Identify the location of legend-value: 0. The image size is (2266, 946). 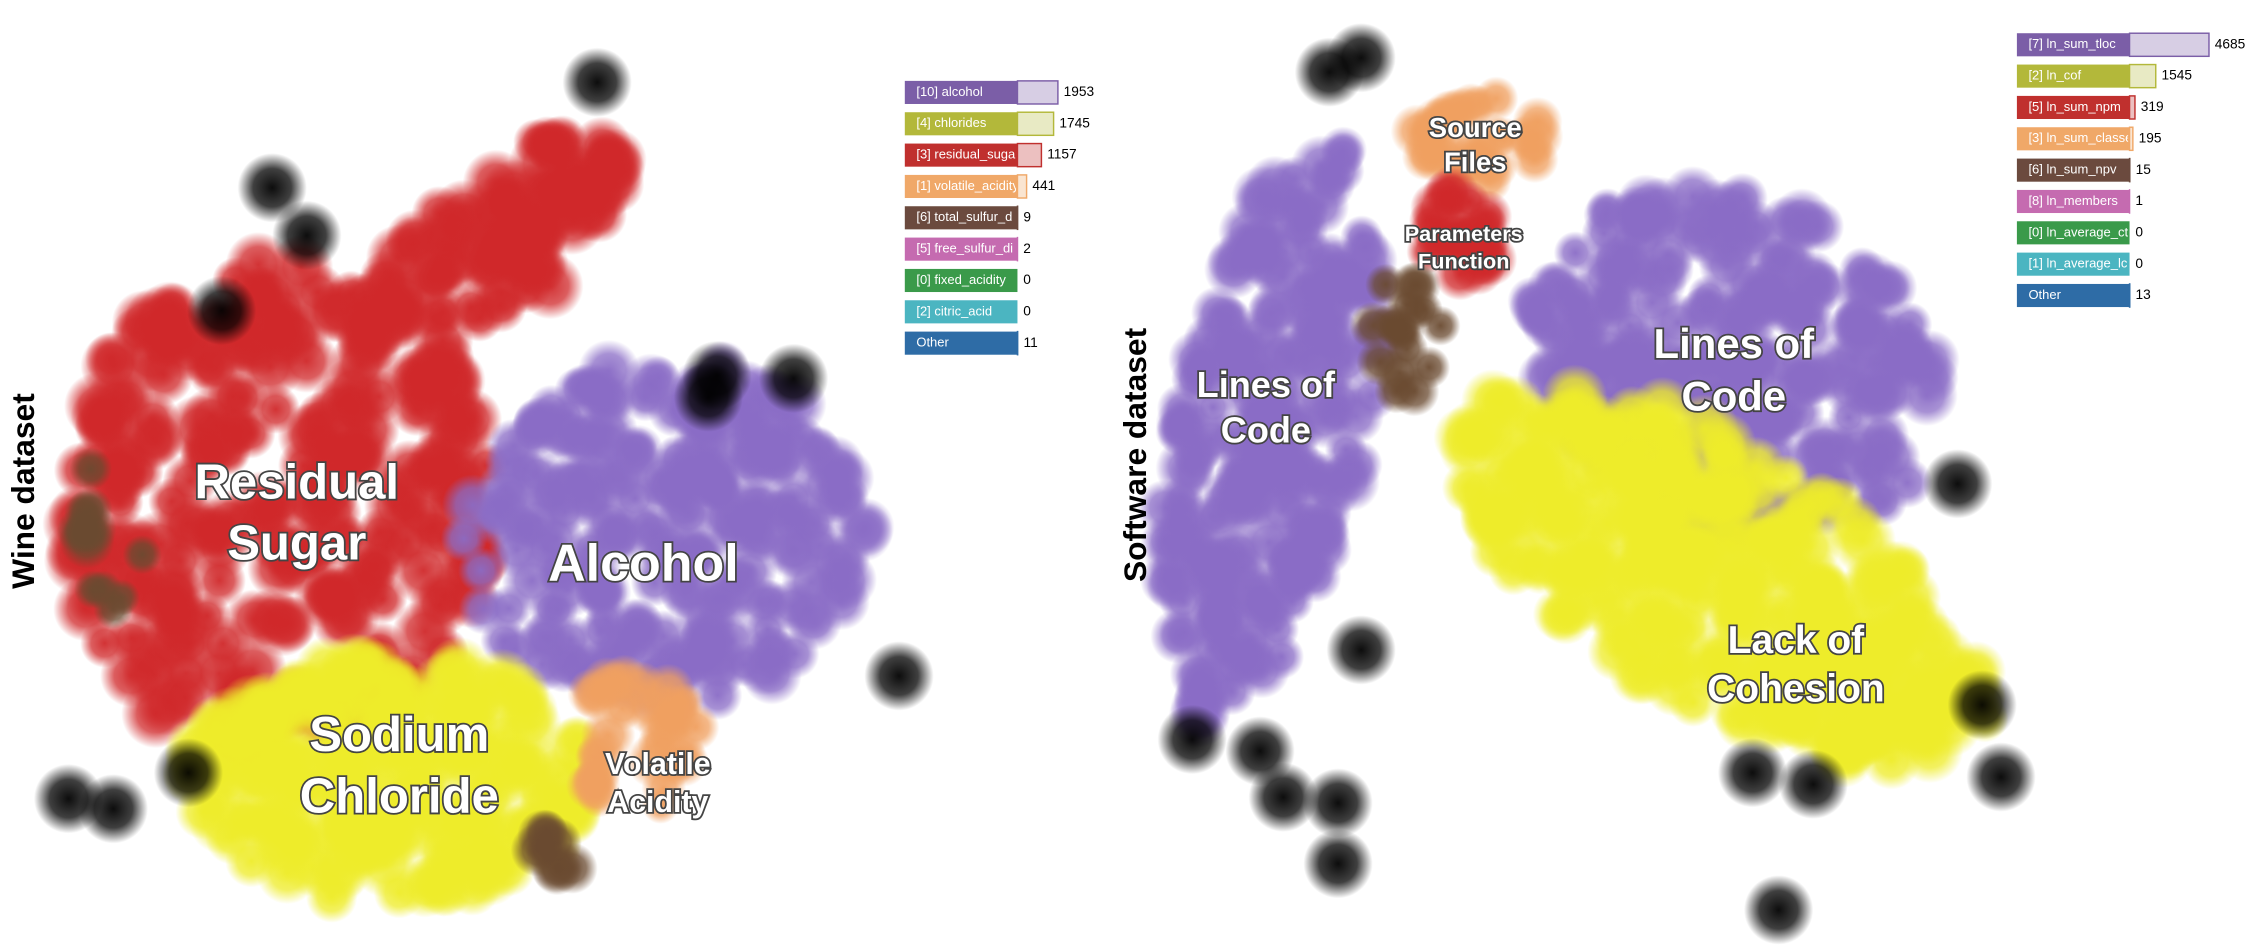
(1027, 279).